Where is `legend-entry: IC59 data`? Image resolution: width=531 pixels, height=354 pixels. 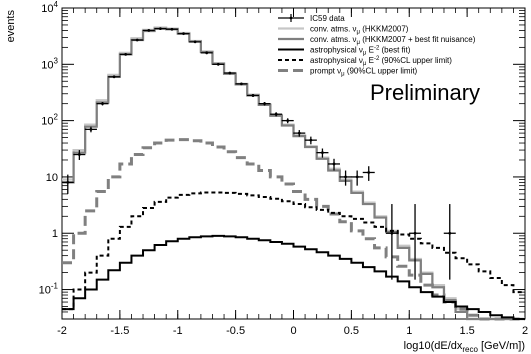
legend-entry: IC59 data is located at coordinates (311, 18).